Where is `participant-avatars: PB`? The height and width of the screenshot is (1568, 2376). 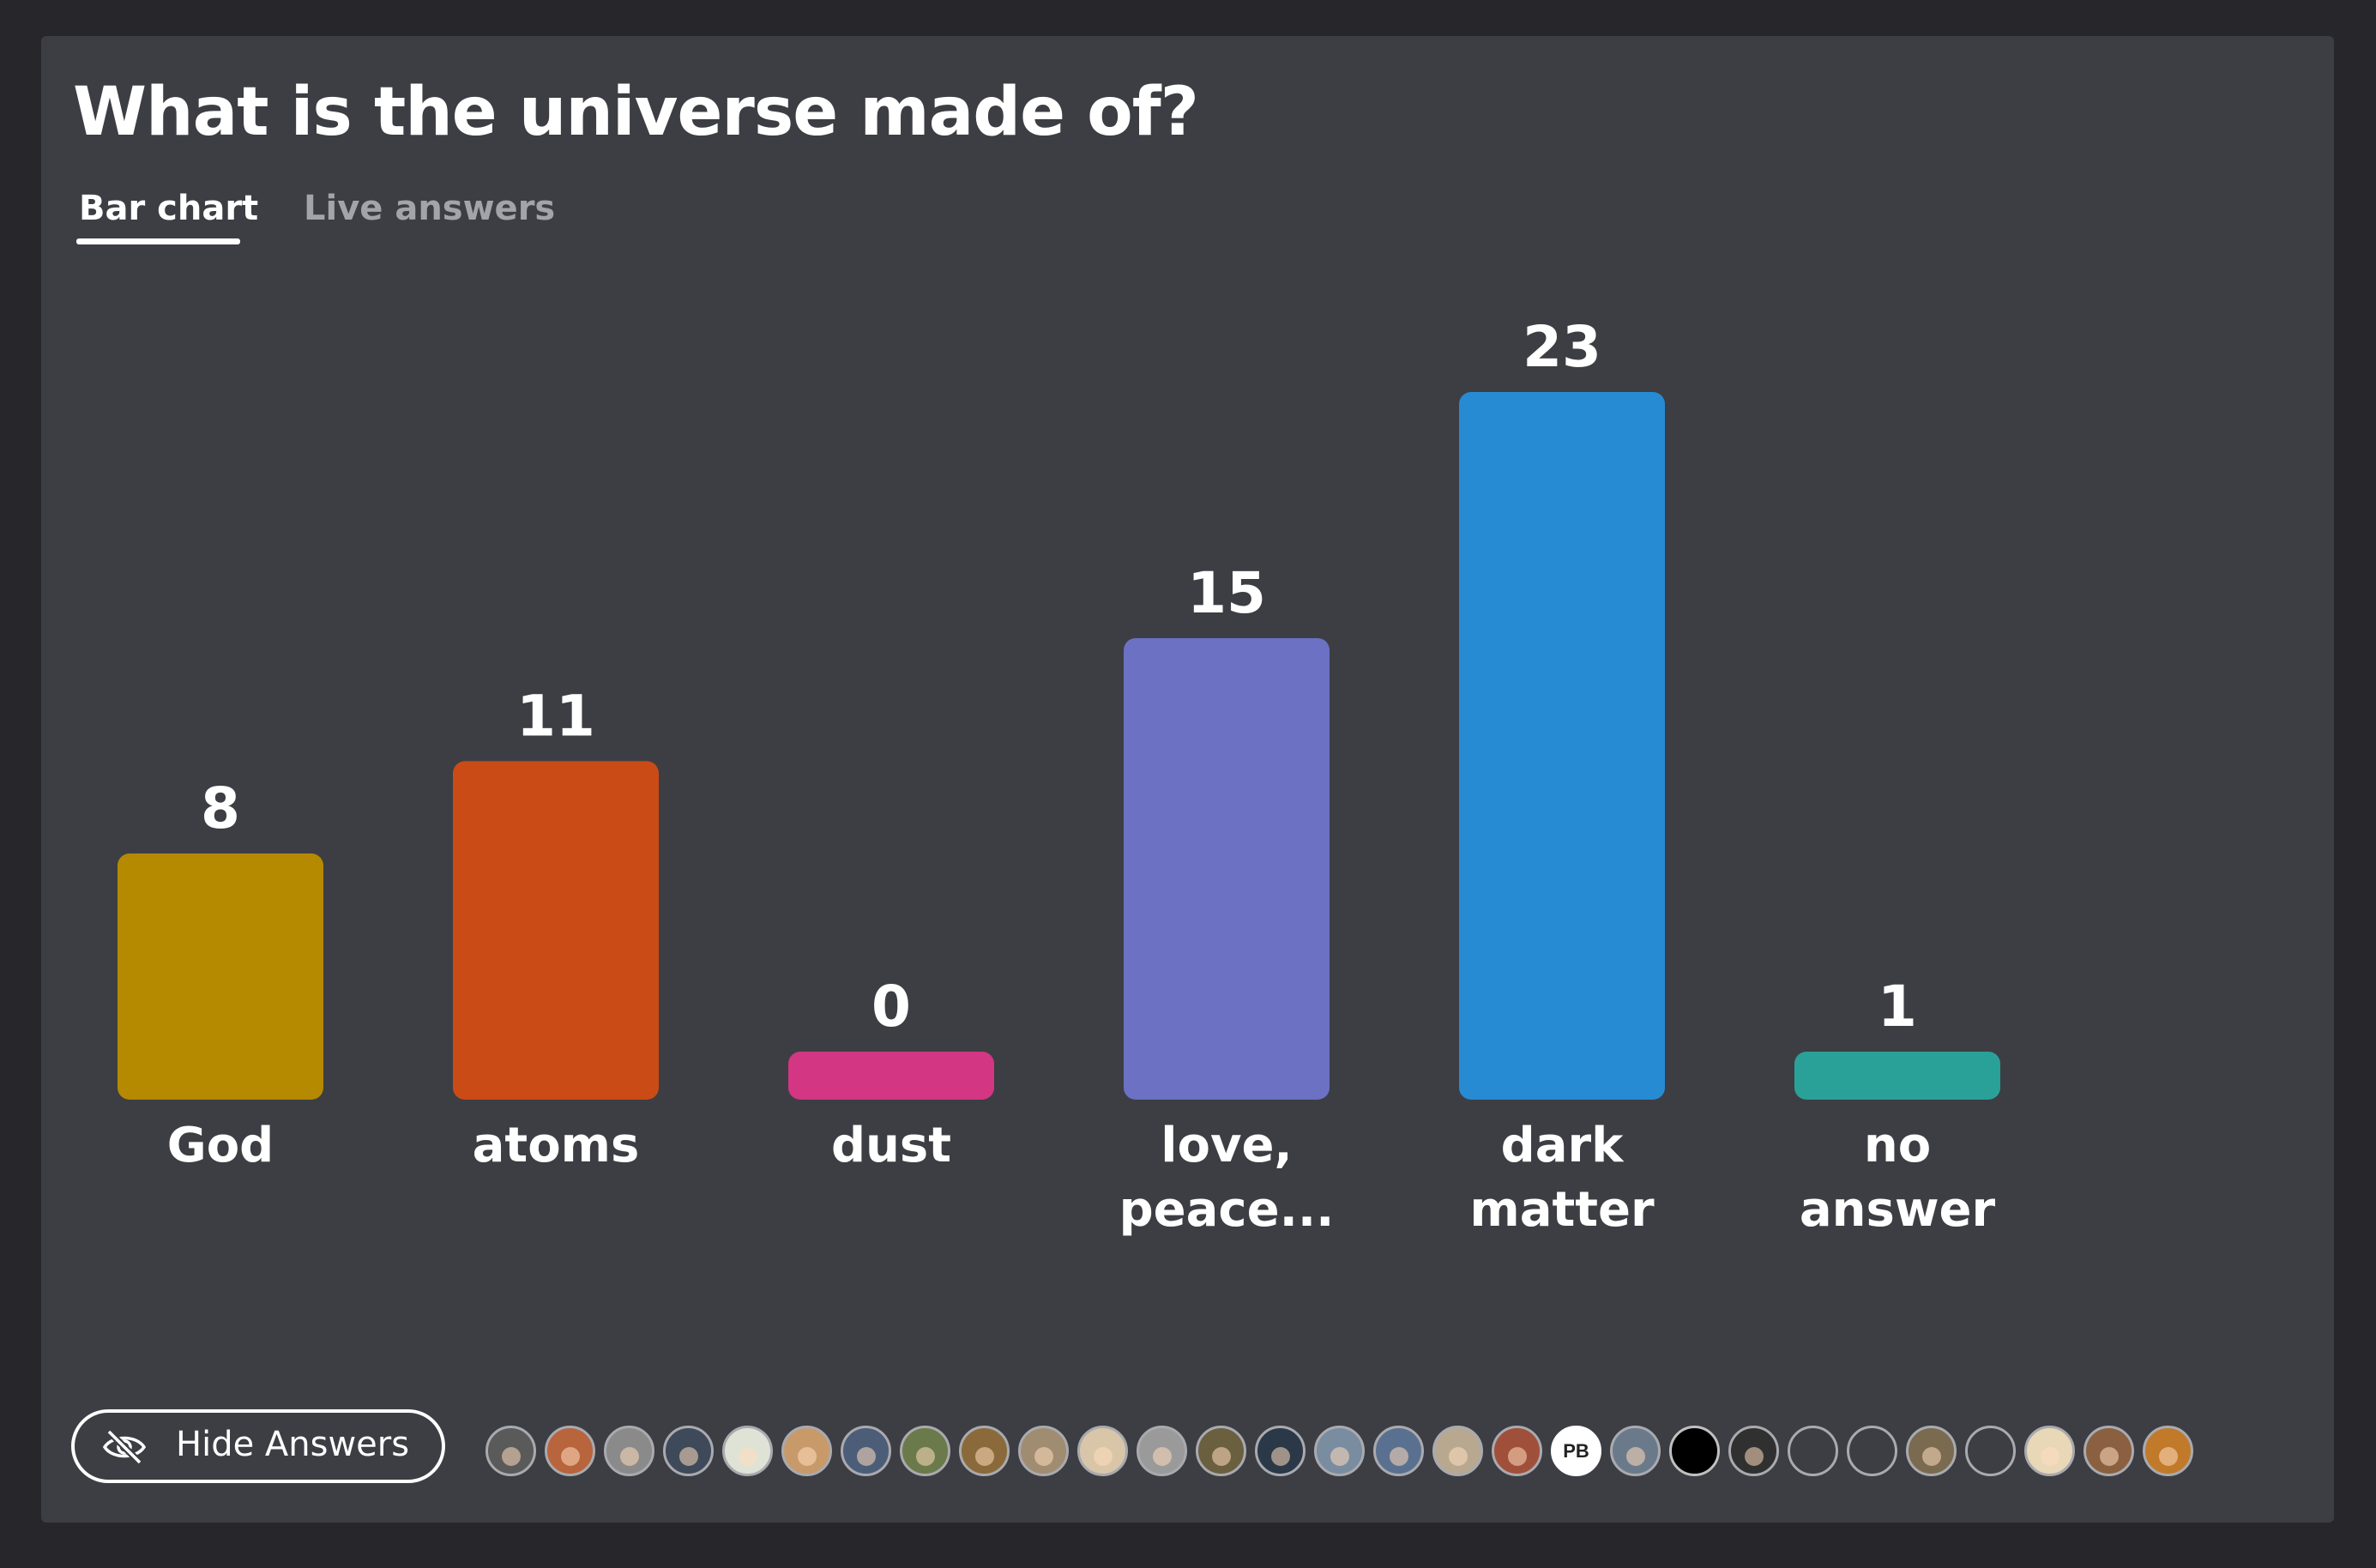
participant-avatars: PB is located at coordinates (1339, 1454).